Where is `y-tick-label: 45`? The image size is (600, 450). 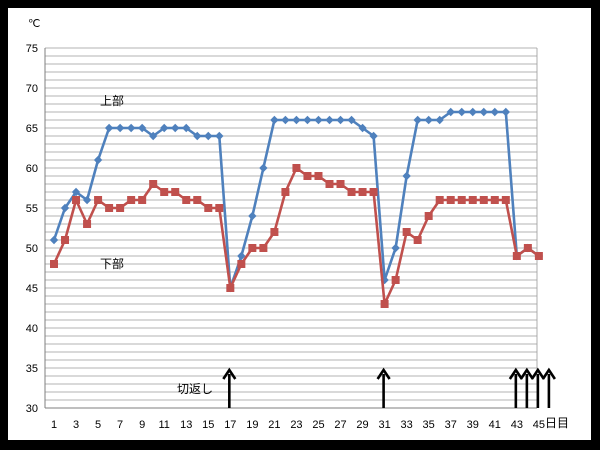
y-tick-label: 45 is located at coordinates (32, 289).